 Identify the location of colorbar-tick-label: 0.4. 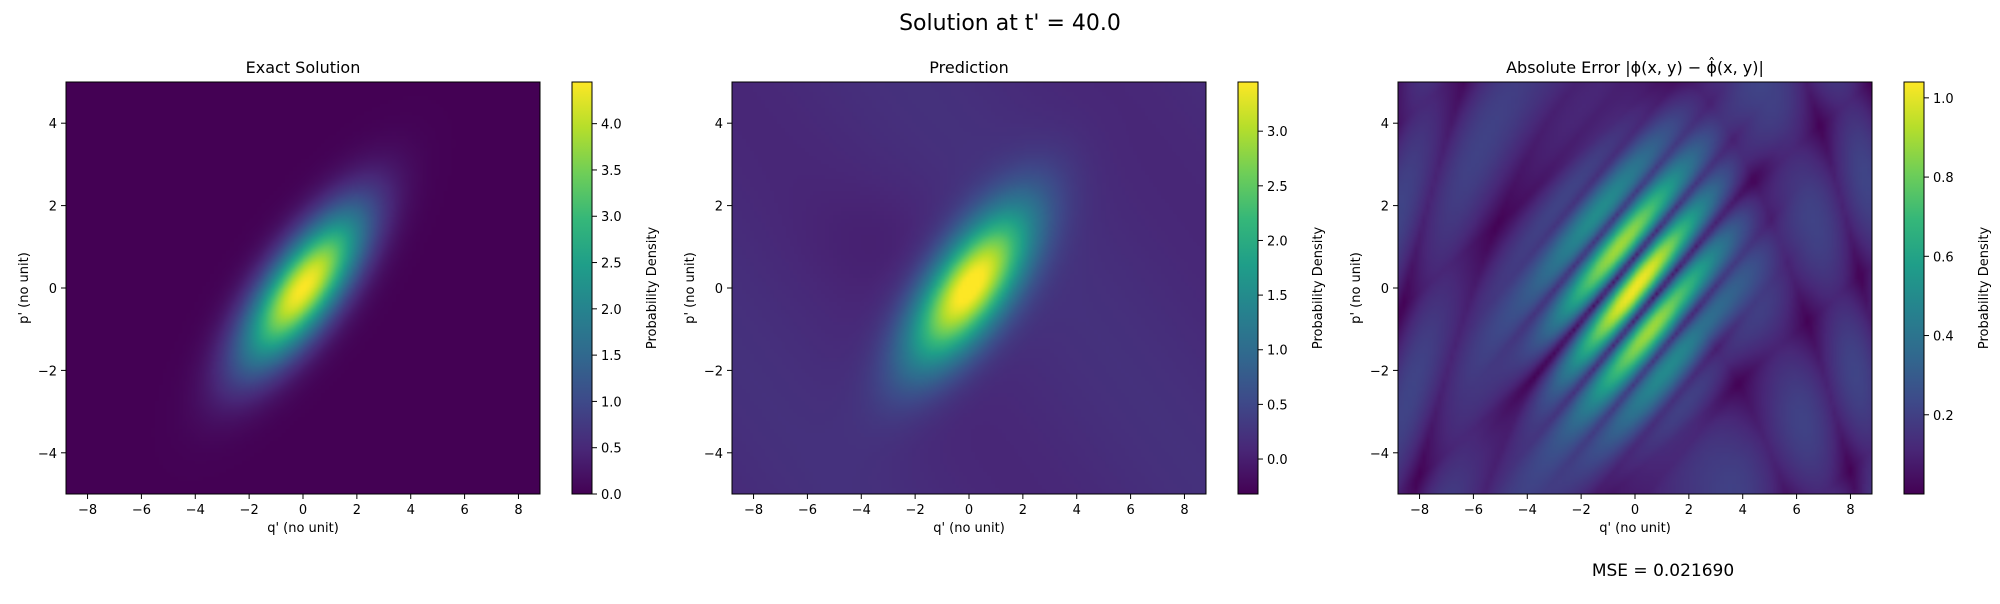
(1943, 337).